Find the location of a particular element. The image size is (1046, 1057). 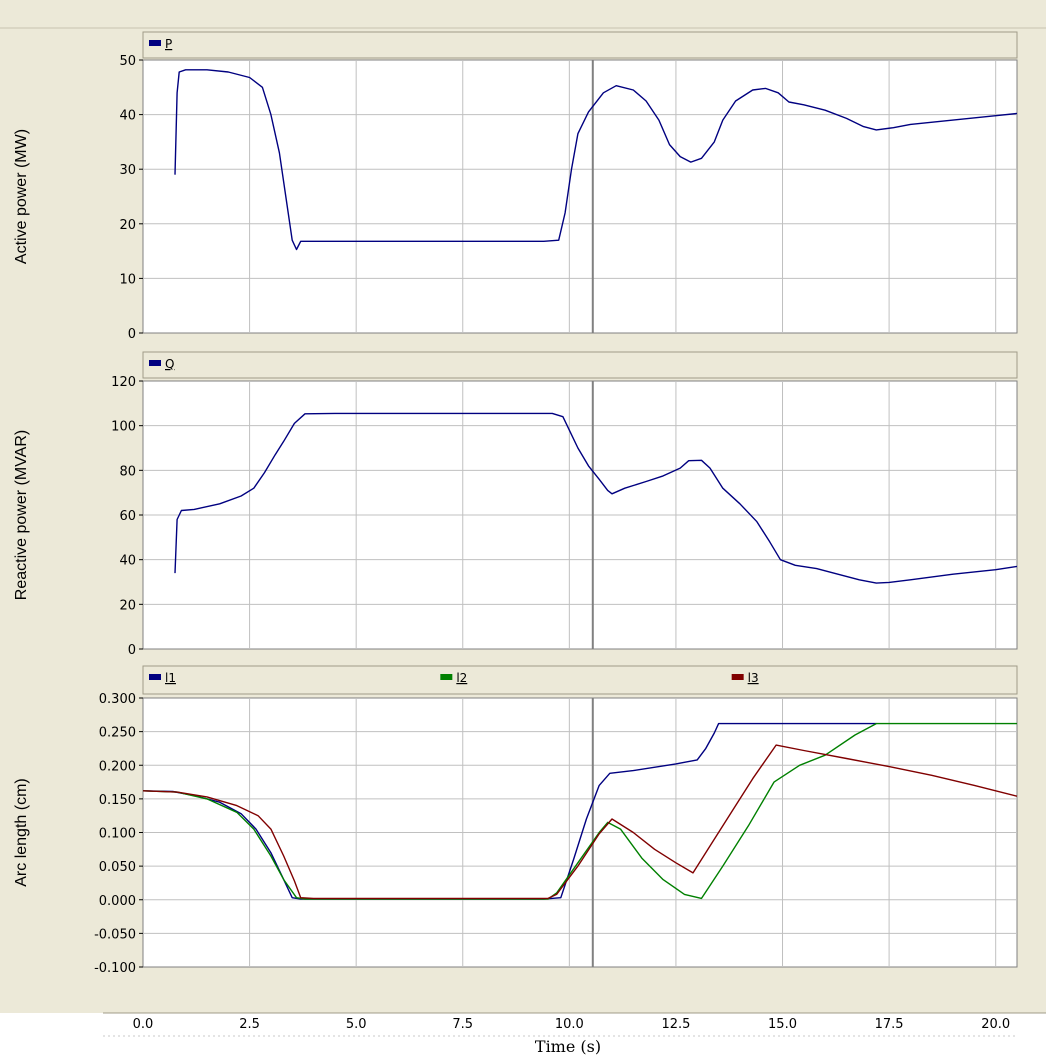

y-axis-label: Arc length (cm) is located at coordinates (21, 832).